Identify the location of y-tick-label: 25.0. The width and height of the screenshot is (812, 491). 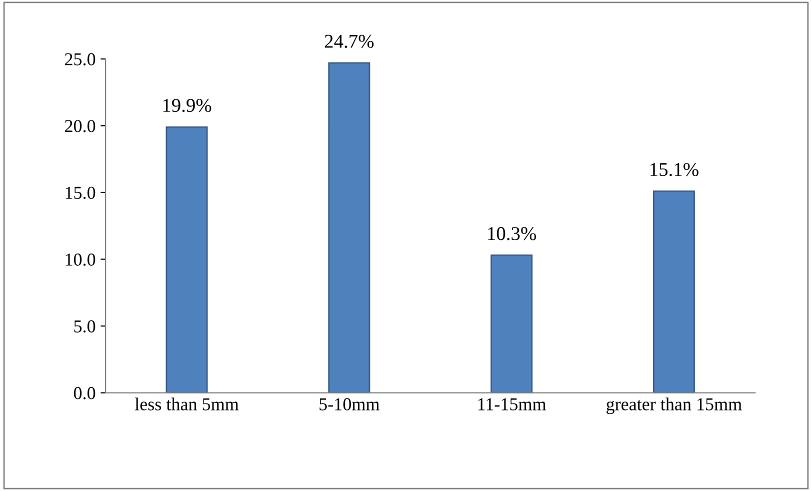
(80, 59).